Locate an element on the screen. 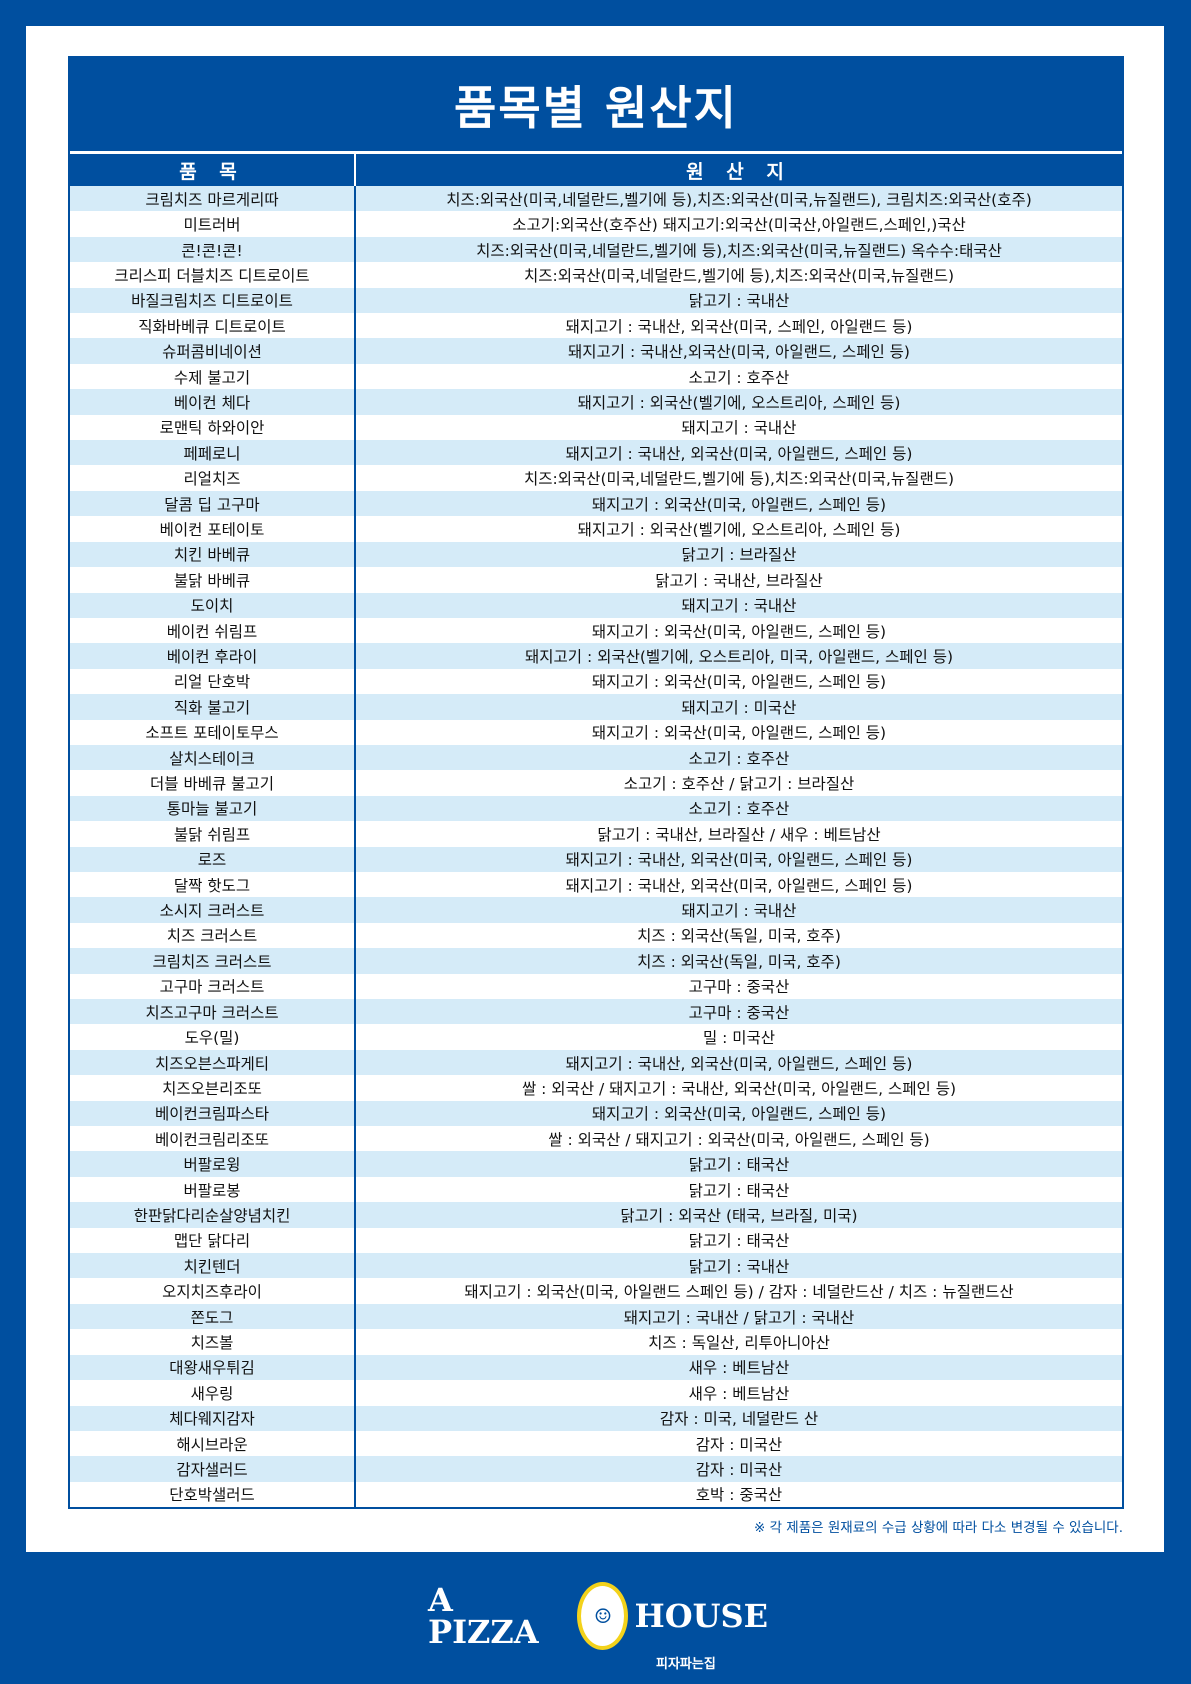 The width and height of the screenshot is (1191, 1684). item-cell: 직화 불고기 is located at coordinates (213, 707).